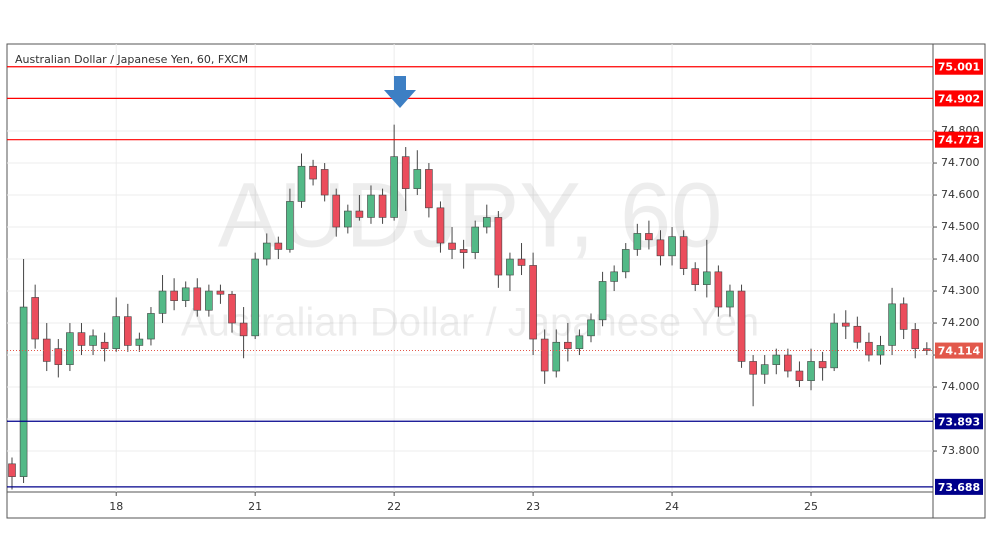 The height and width of the screenshot is (556, 991). Describe the element at coordinates (400, 99) in the screenshot. I see `arrow-head` at that location.